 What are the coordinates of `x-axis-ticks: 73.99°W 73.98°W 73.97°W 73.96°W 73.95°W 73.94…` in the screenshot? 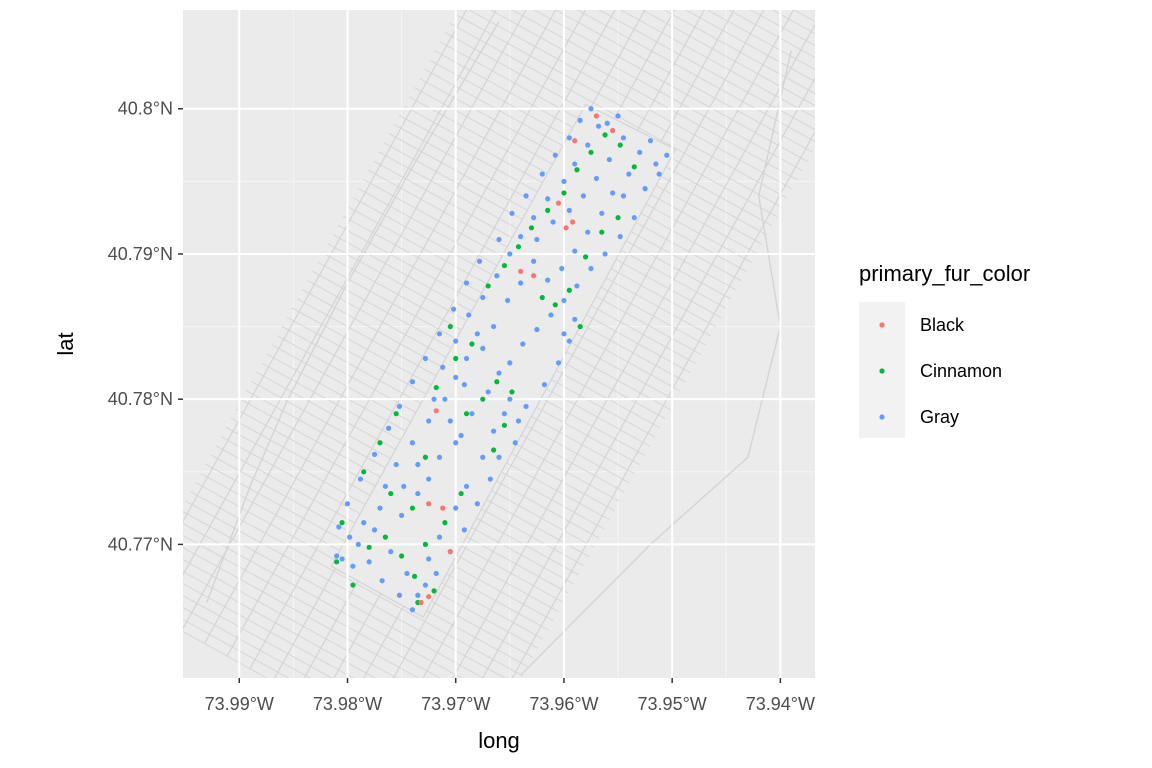 It's located at (510, 696).